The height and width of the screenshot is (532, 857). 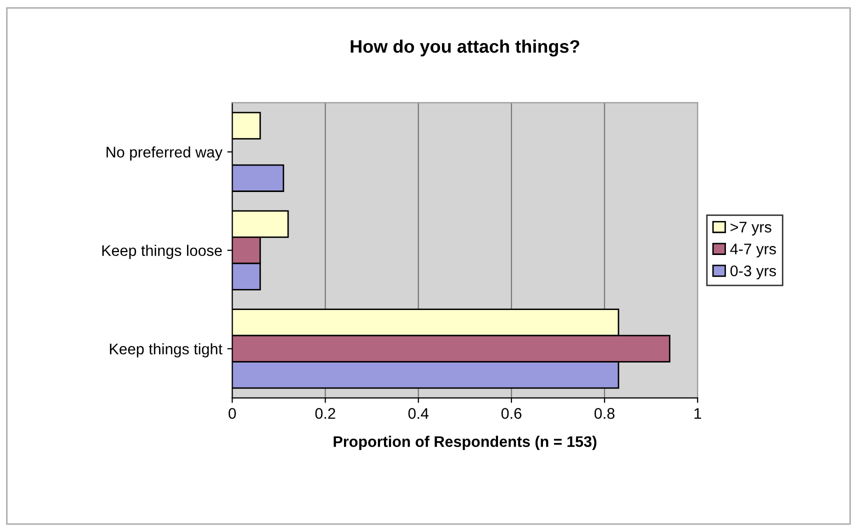 I want to click on y-tick-label: Keep things loose, so click(x=162, y=252).